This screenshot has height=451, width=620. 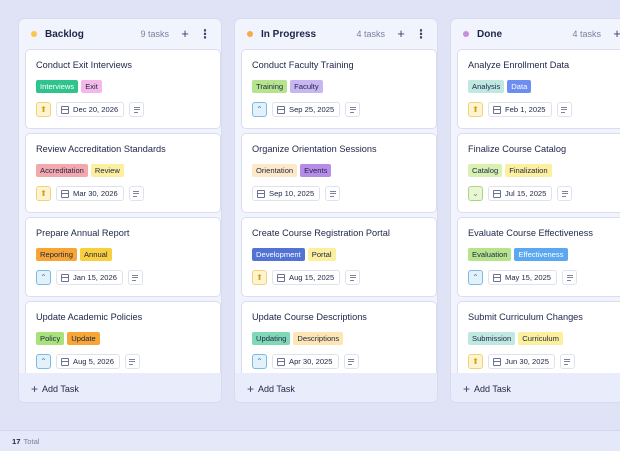 I want to click on due-date-button: Aug 15, 2025, so click(x=306, y=277).